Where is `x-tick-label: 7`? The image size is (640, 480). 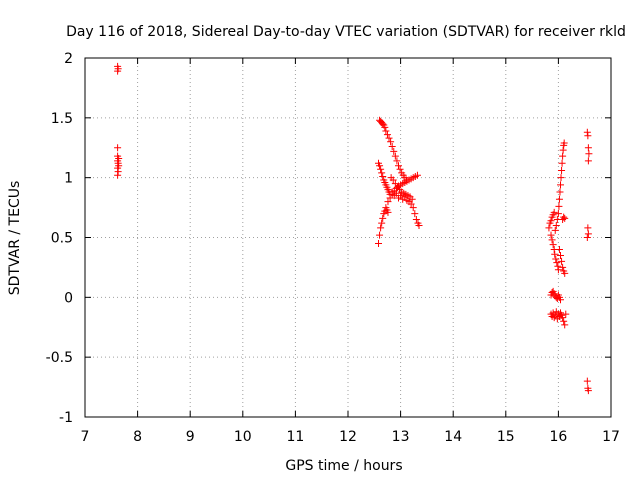 x-tick-label: 7 is located at coordinates (85, 437).